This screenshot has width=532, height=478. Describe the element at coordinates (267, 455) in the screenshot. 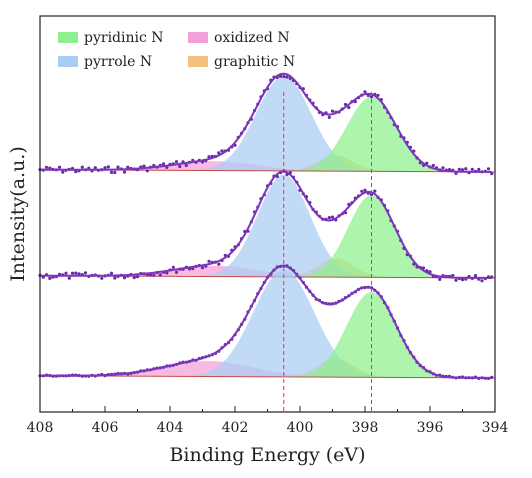

I see `x-axis-label: Binding Energy (eV)` at that location.